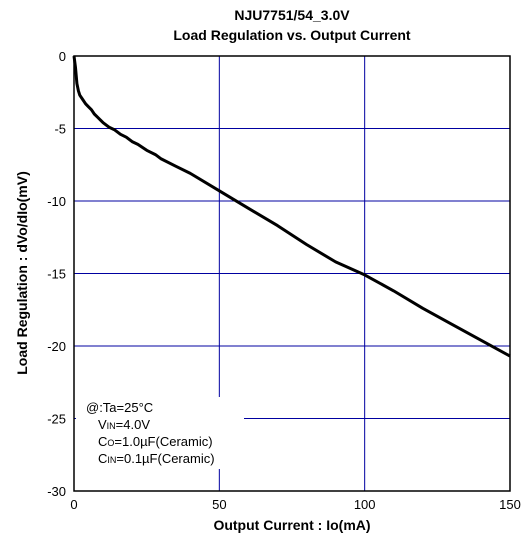 This screenshot has height=542, width=528. What do you see at coordinates (56, 274) in the screenshot?
I see `y-tick-label: -15` at bounding box center [56, 274].